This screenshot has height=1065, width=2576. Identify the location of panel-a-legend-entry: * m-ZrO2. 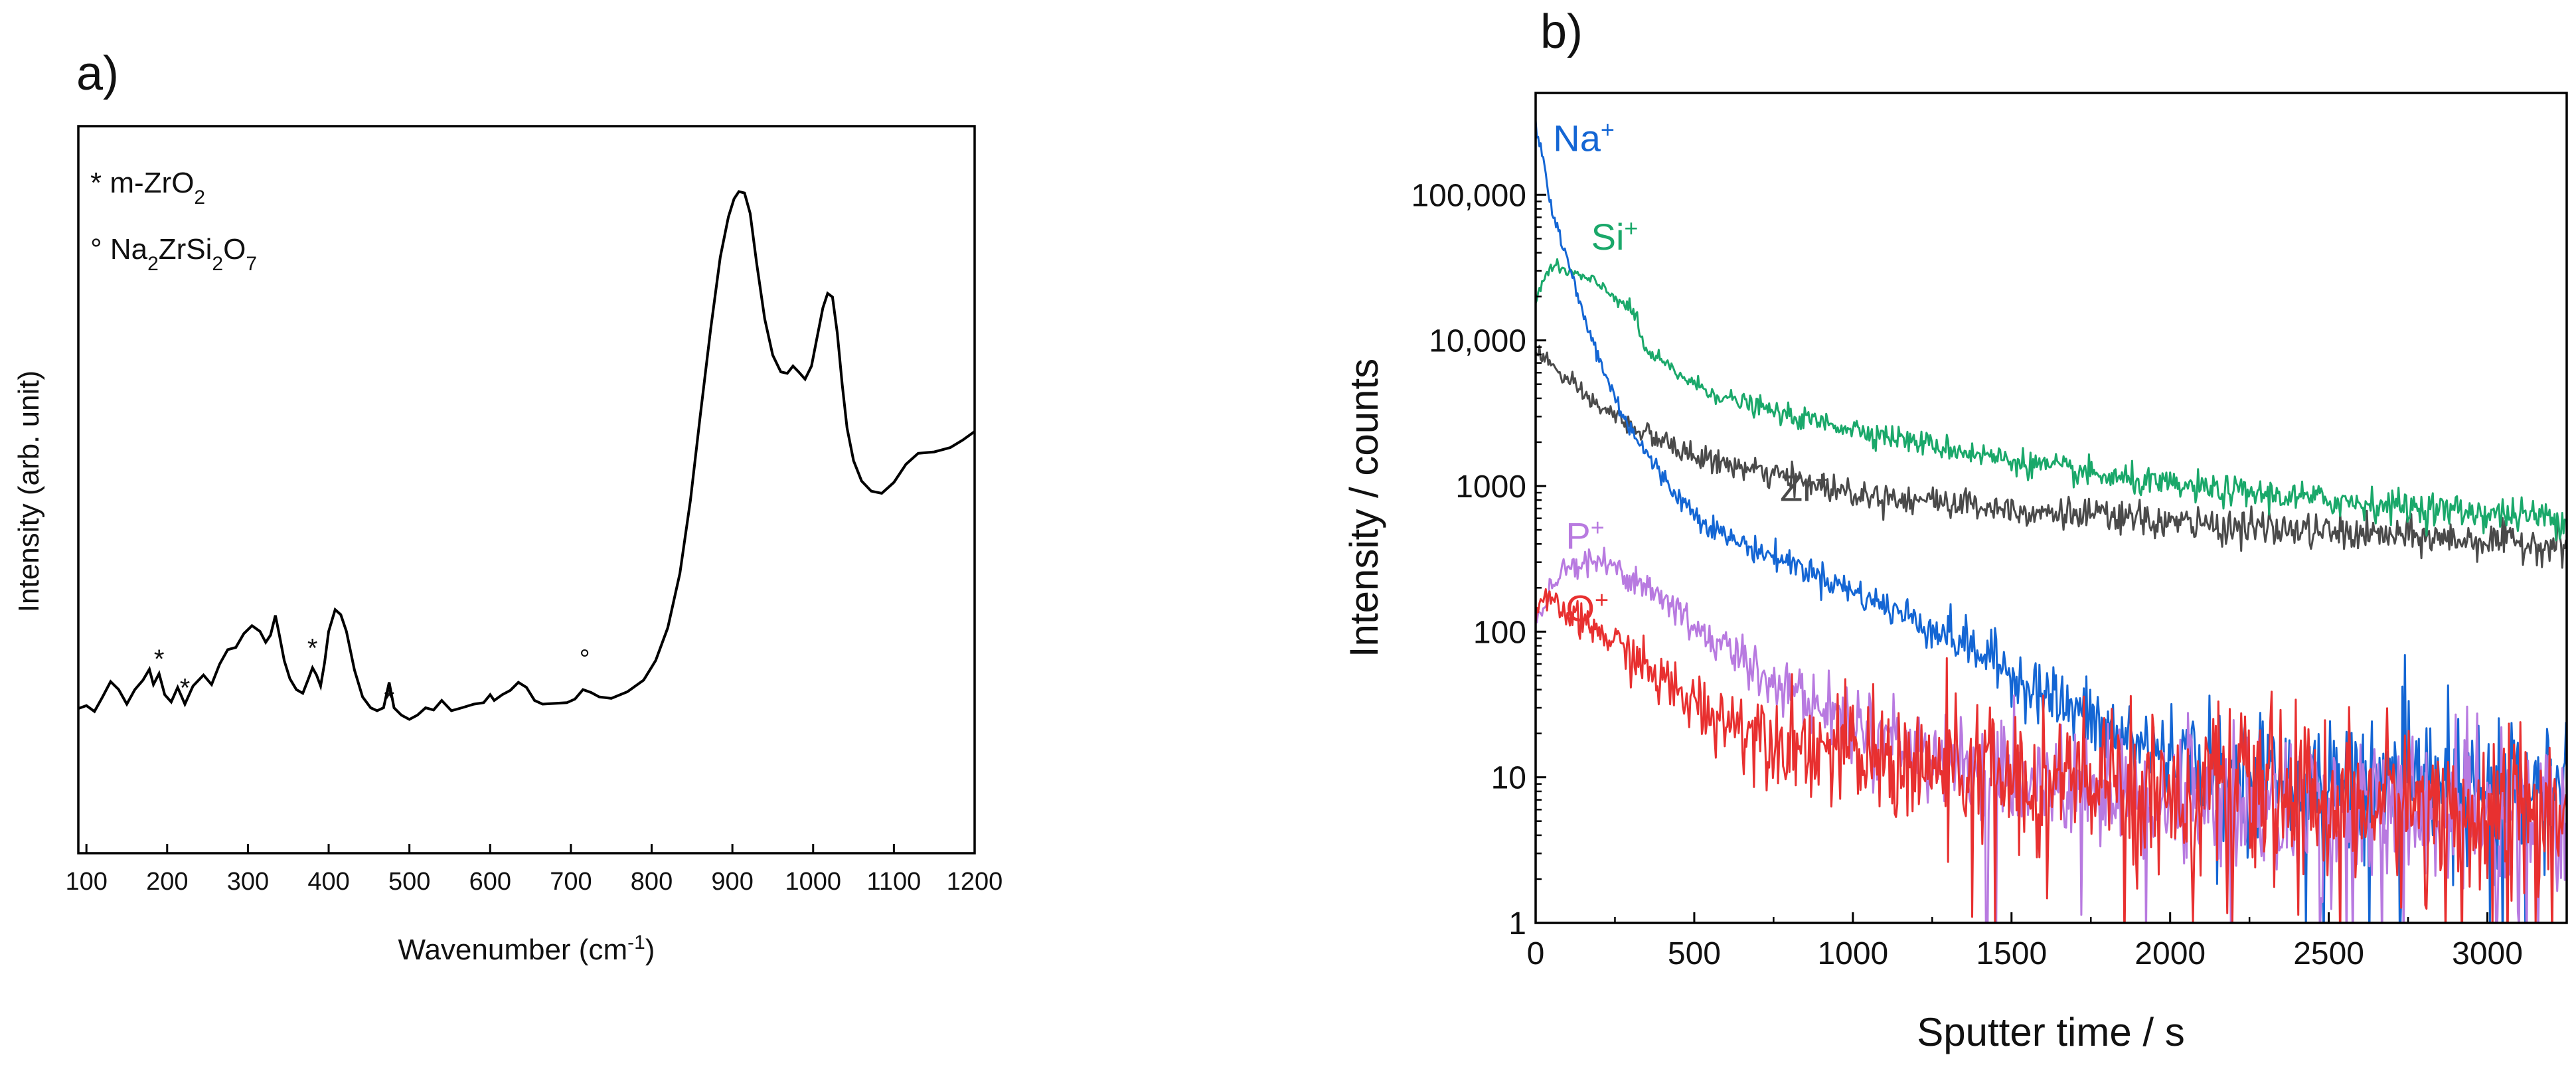
(147, 187).